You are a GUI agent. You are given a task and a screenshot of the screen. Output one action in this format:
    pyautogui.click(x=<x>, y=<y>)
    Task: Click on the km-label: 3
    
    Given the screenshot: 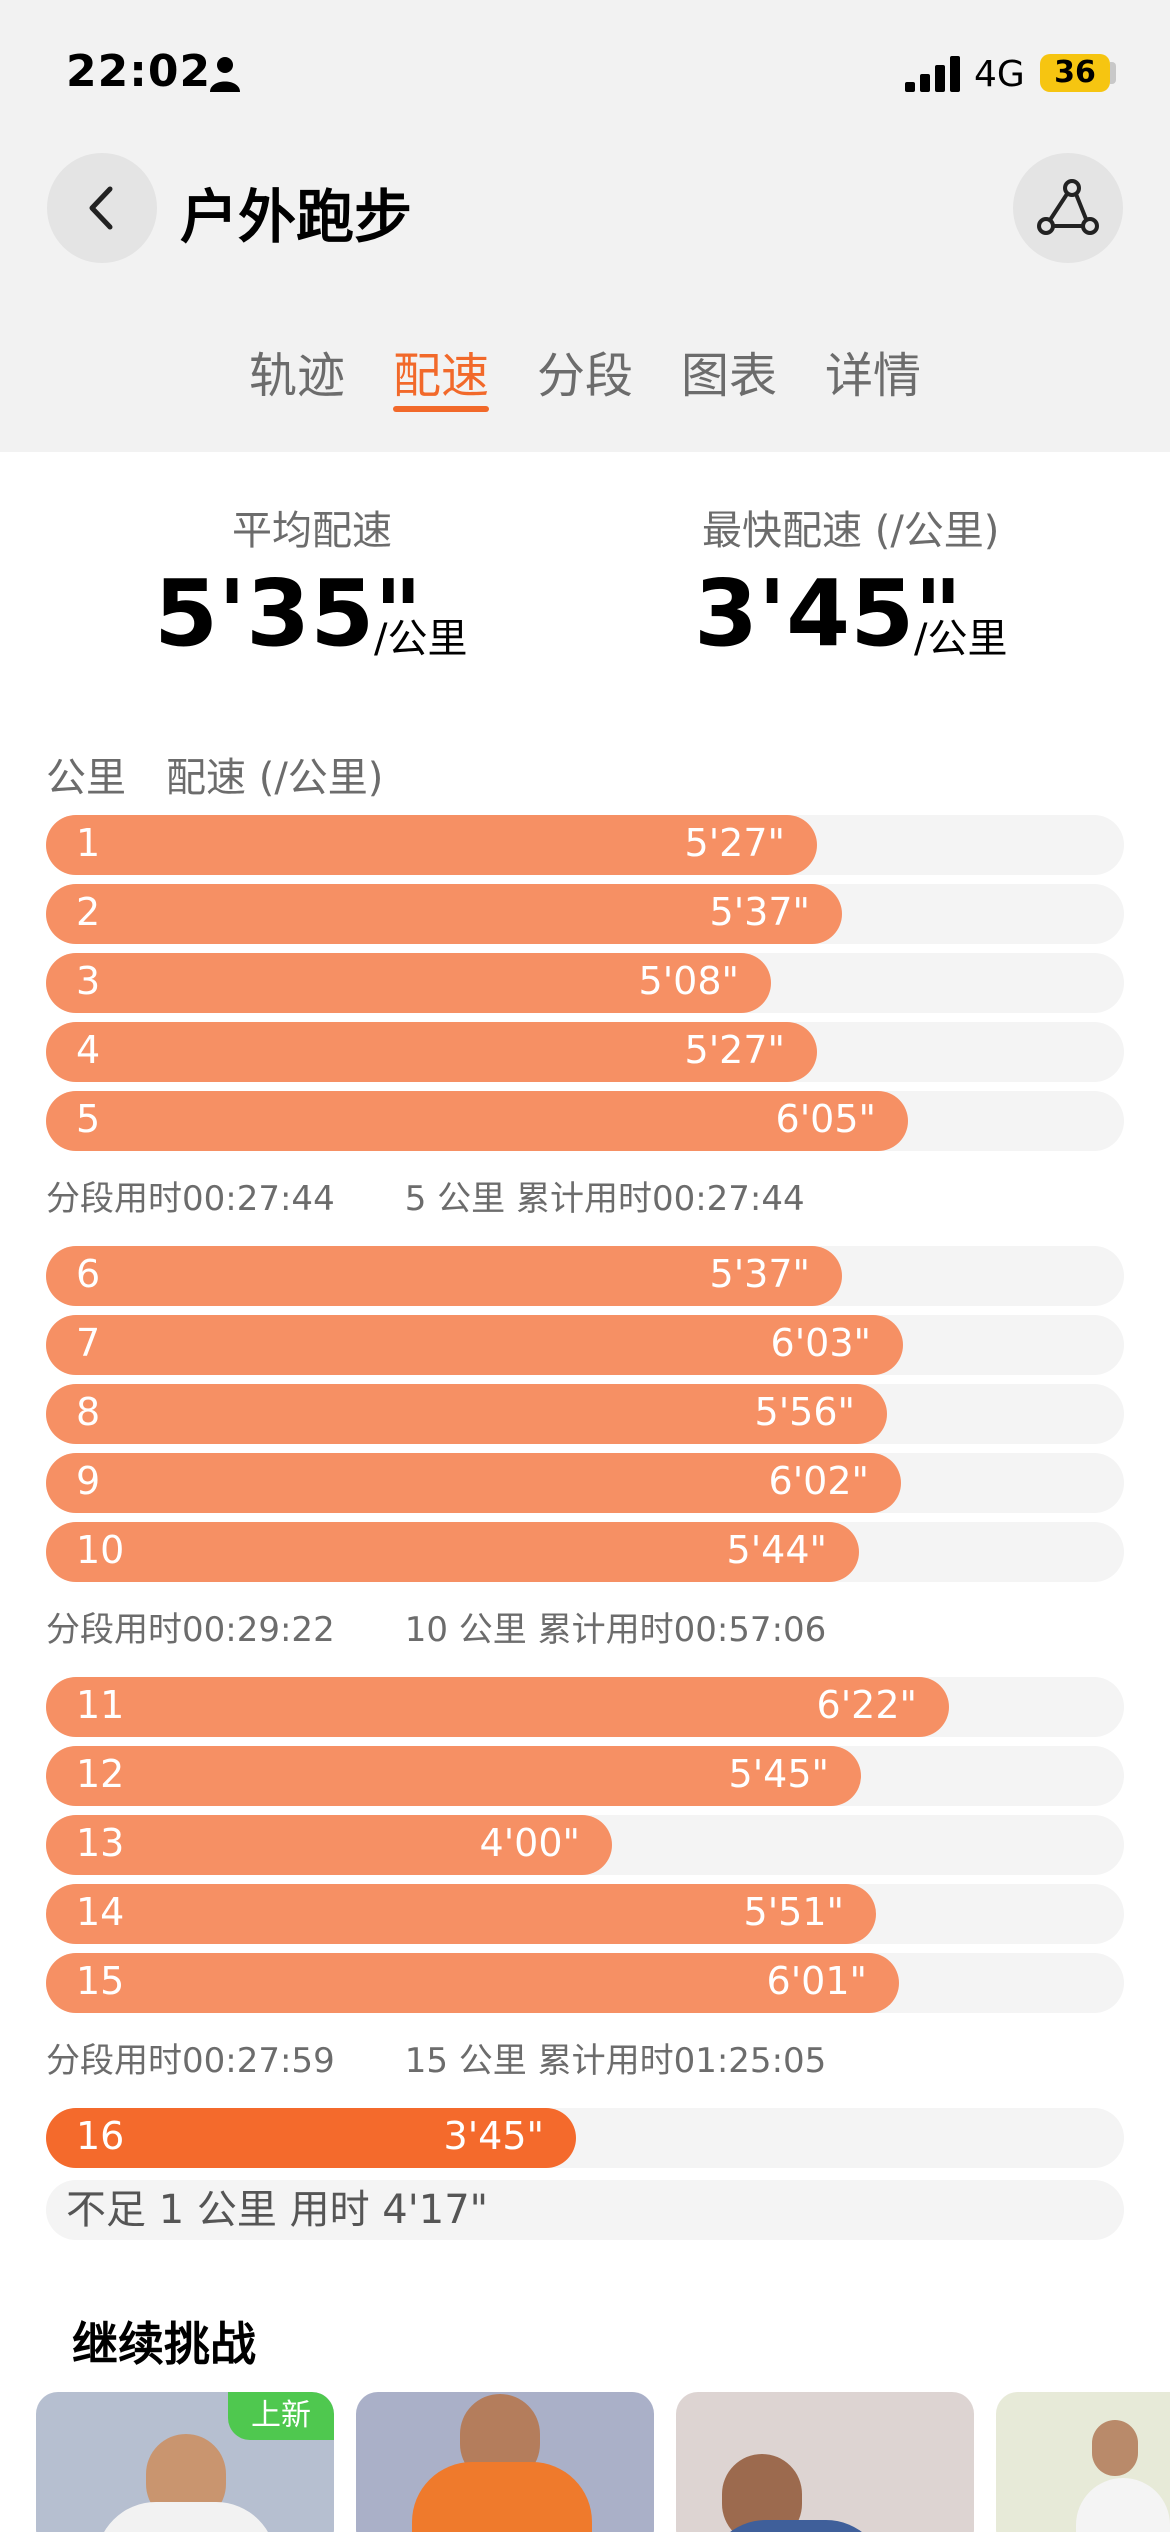 What is the action you would take?
    pyautogui.click(x=88, y=981)
    